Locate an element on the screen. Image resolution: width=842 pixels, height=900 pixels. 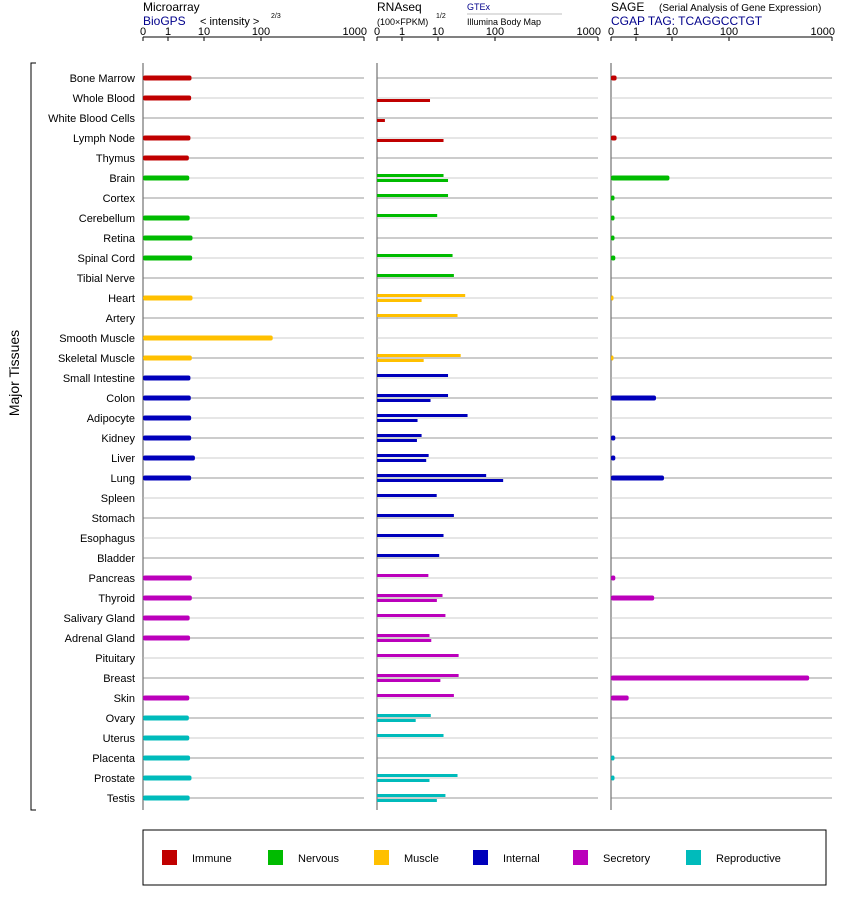
tissue-label: Placenta is located at coordinates (114, 759).